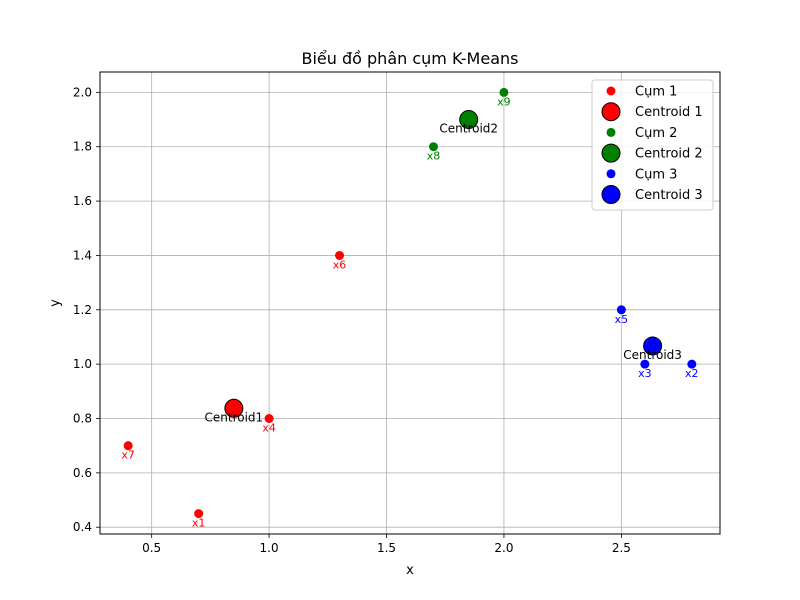  I want to click on y-tick-label: 1.0, so click(82, 364).